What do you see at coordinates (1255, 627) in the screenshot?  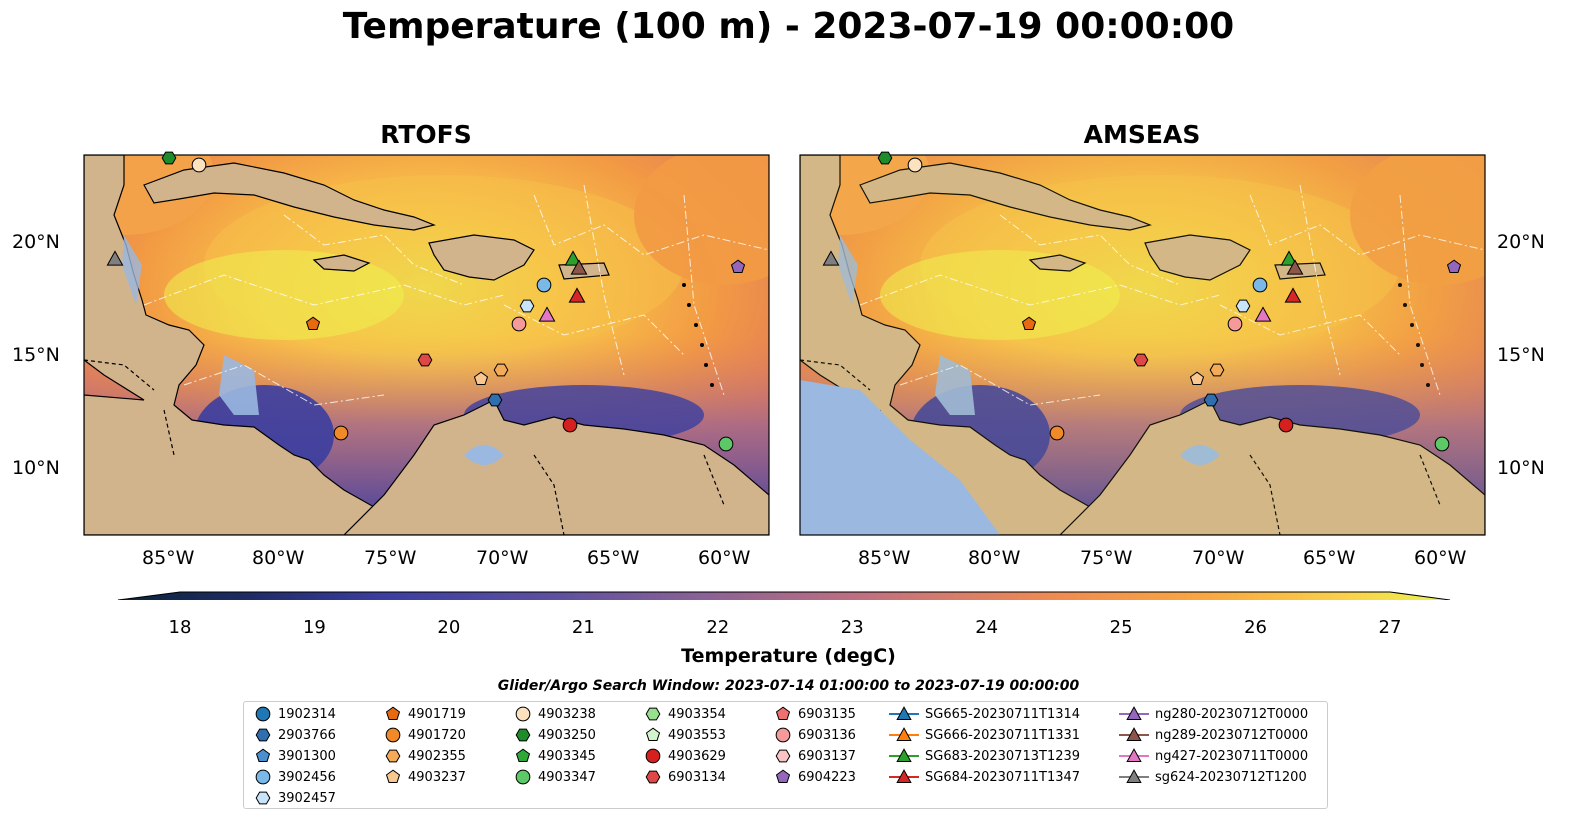 I see `colorbar-tick-label: 26` at bounding box center [1255, 627].